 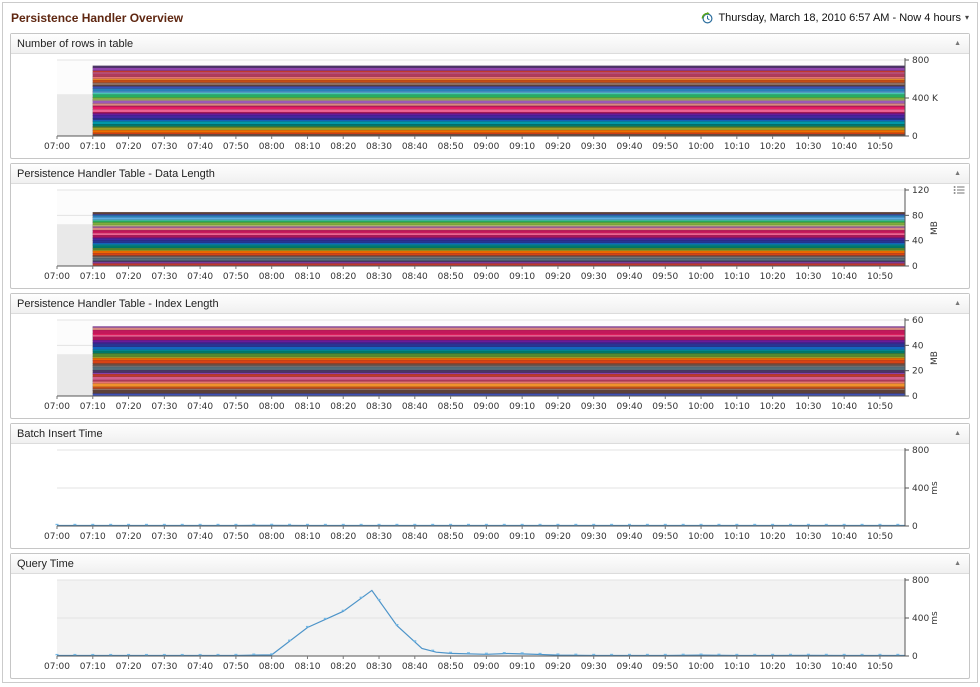 I want to click on panel-header-batch-insert-time: Batch Insert Time ▲, so click(x=490, y=434).